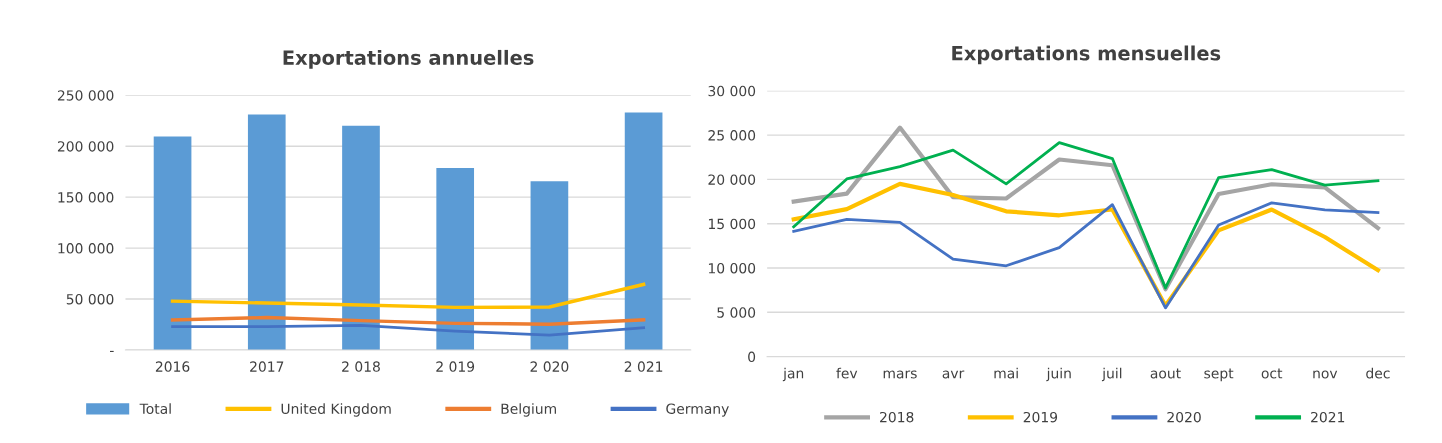 The image size is (1442, 443). Describe the element at coordinates (752, 357) in the screenshot. I see `y-tick-label: 0` at that location.